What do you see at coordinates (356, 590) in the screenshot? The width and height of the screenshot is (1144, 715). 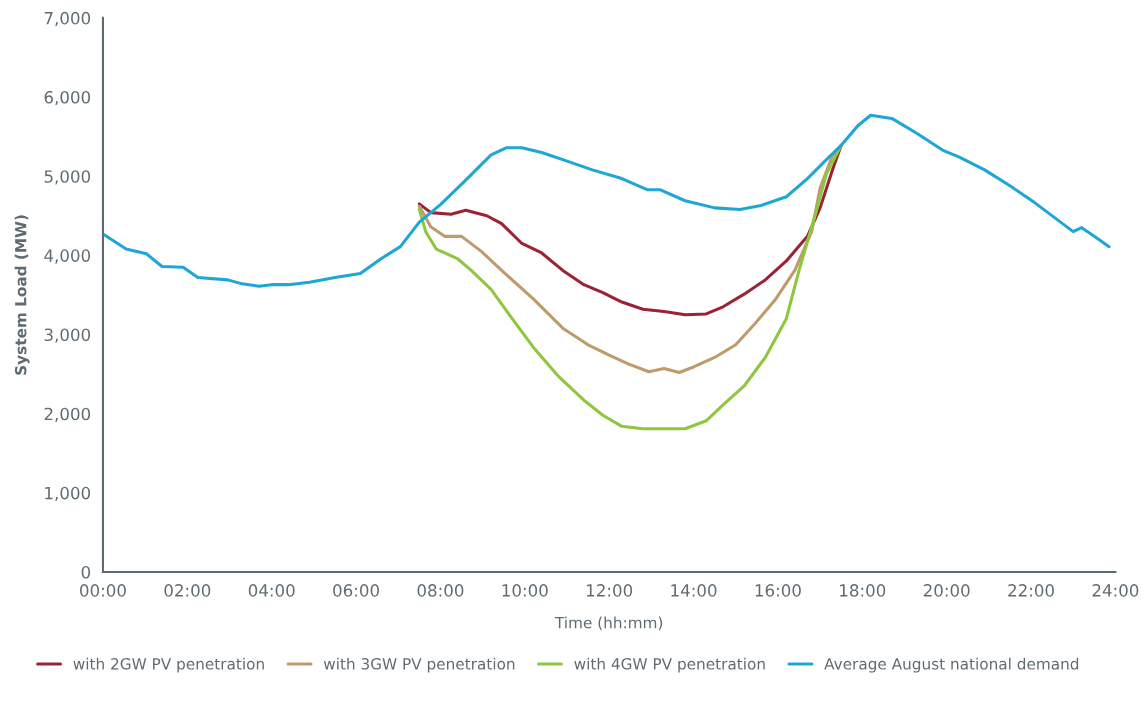 I see `x-tick-label: 06:00` at bounding box center [356, 590].